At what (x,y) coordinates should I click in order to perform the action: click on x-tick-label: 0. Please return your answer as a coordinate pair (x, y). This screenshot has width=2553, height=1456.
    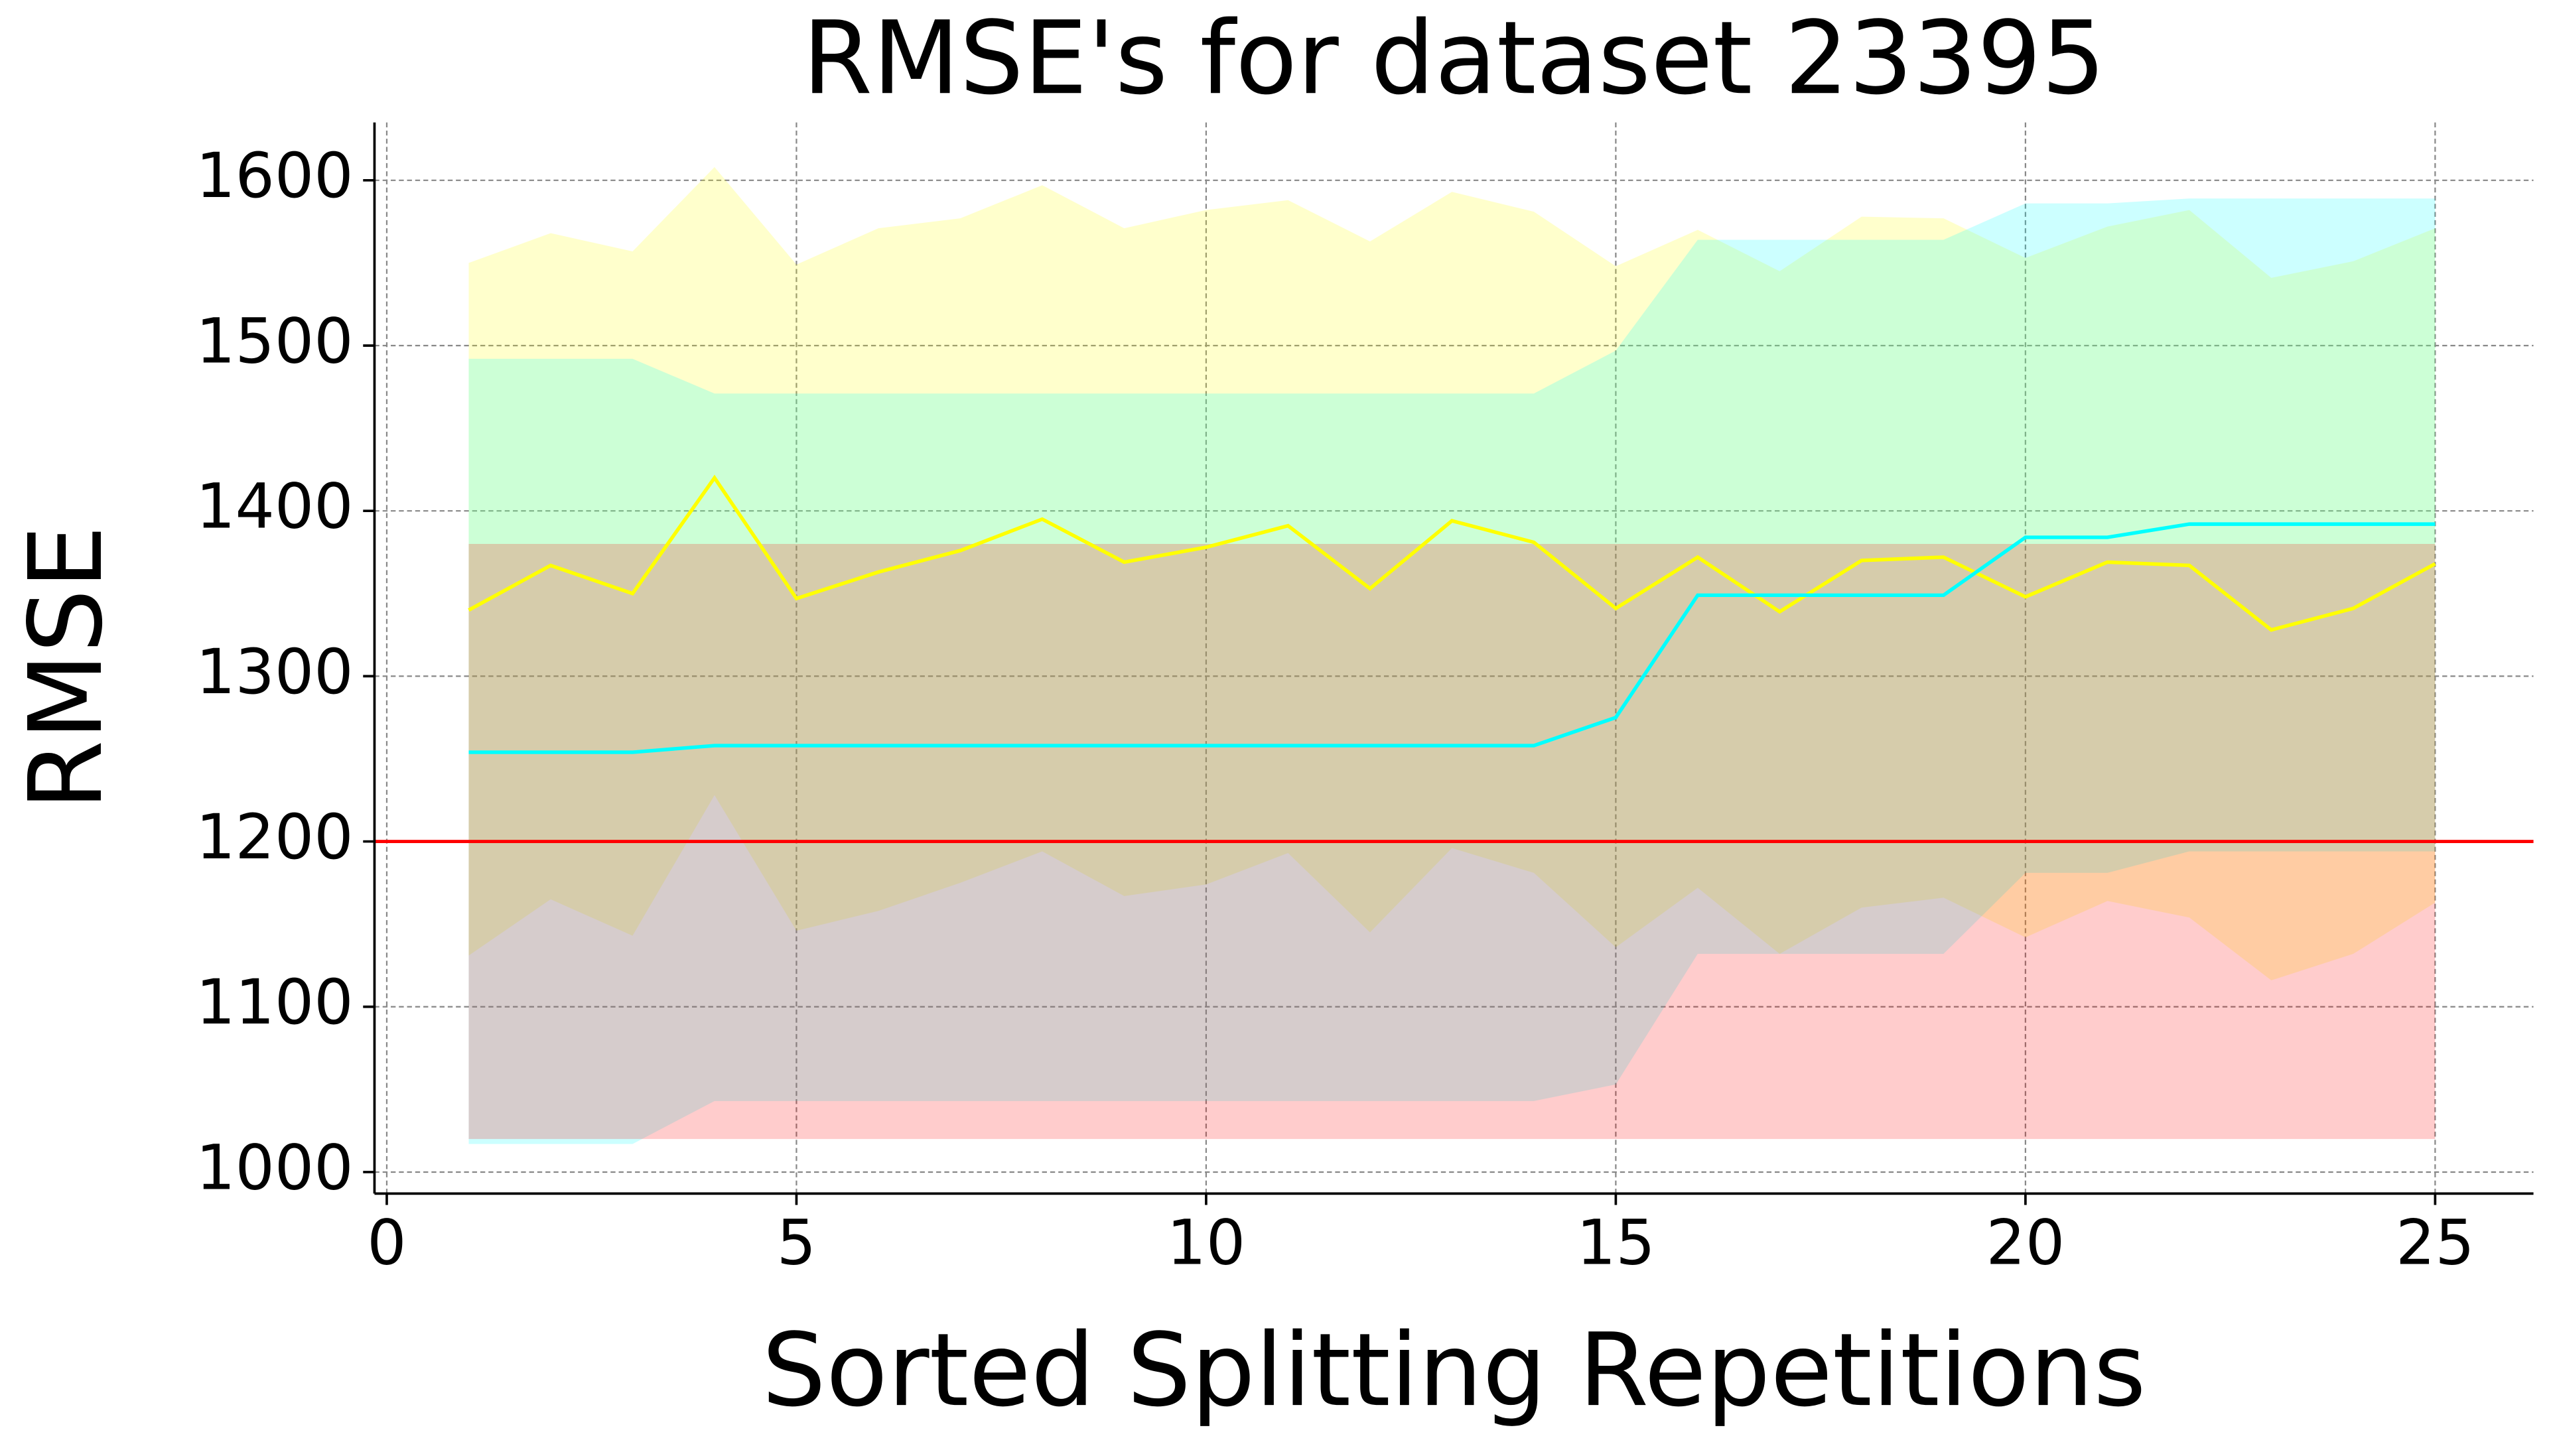
    Looking at the image, I should click on (386, 1243).